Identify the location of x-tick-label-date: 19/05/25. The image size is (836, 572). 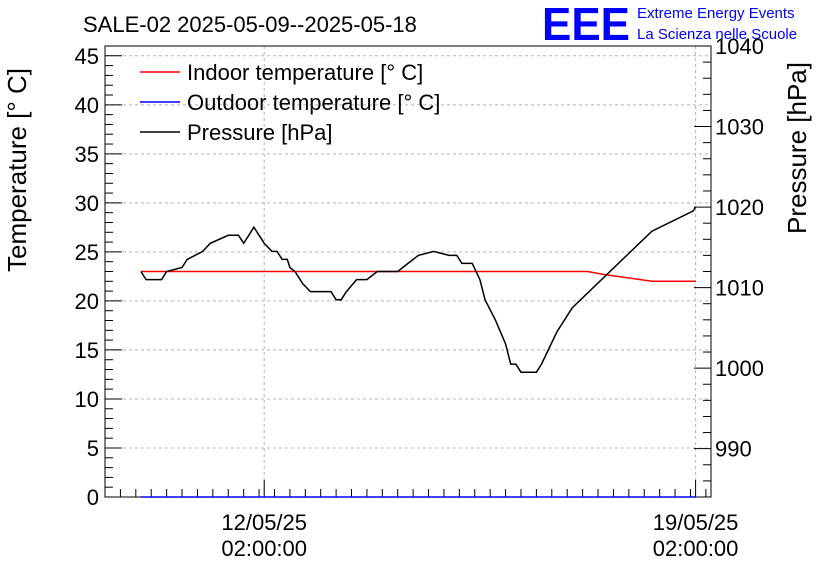
(696, 522).